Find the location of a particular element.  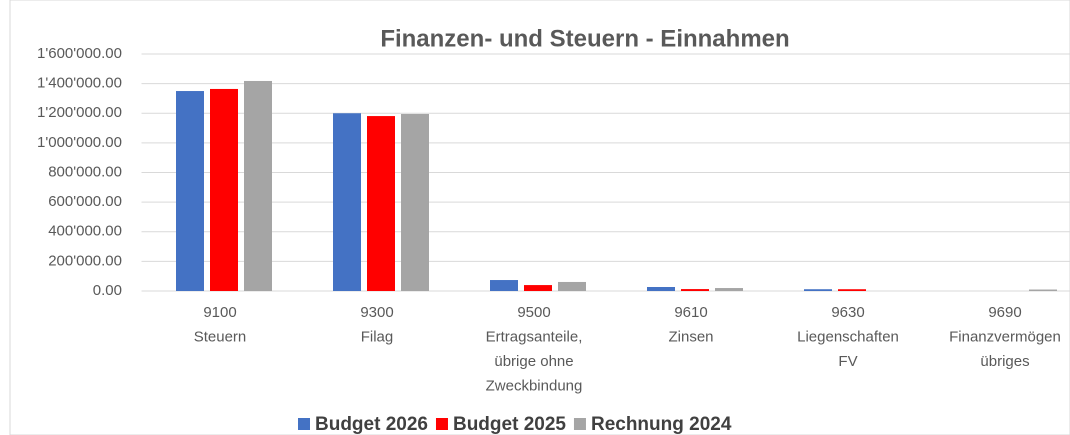

legend-label: Budget 2026 is located at coordinates (371, 424).